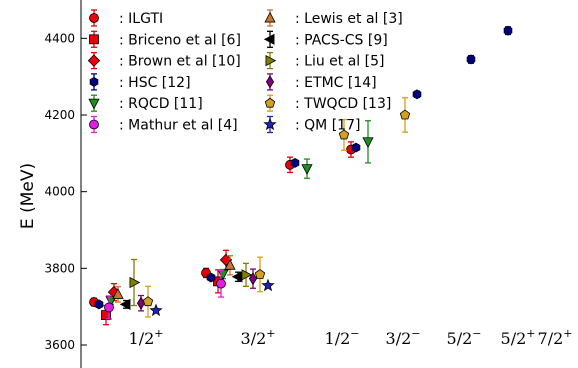 Image resolution: width=578 pixels, height=368 pixels. Describe the element at coordinates (339, 62) in the screenshot. I see `legend-label: : Liu et al [5]` at that location.